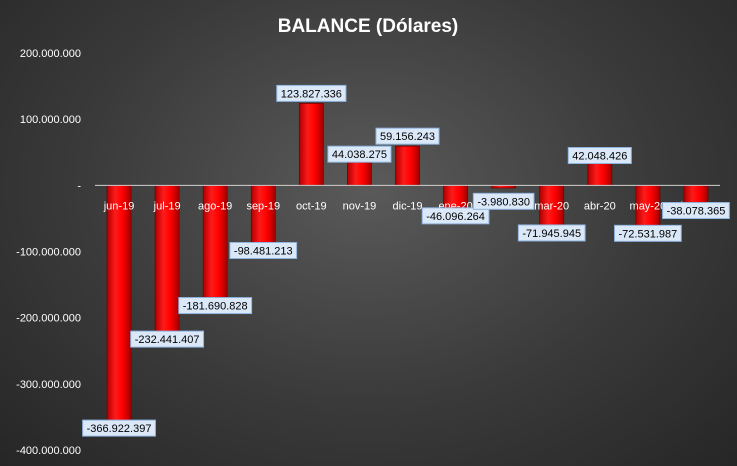  I want to click on data-label-text: -3.980.830, so click(503, 202).